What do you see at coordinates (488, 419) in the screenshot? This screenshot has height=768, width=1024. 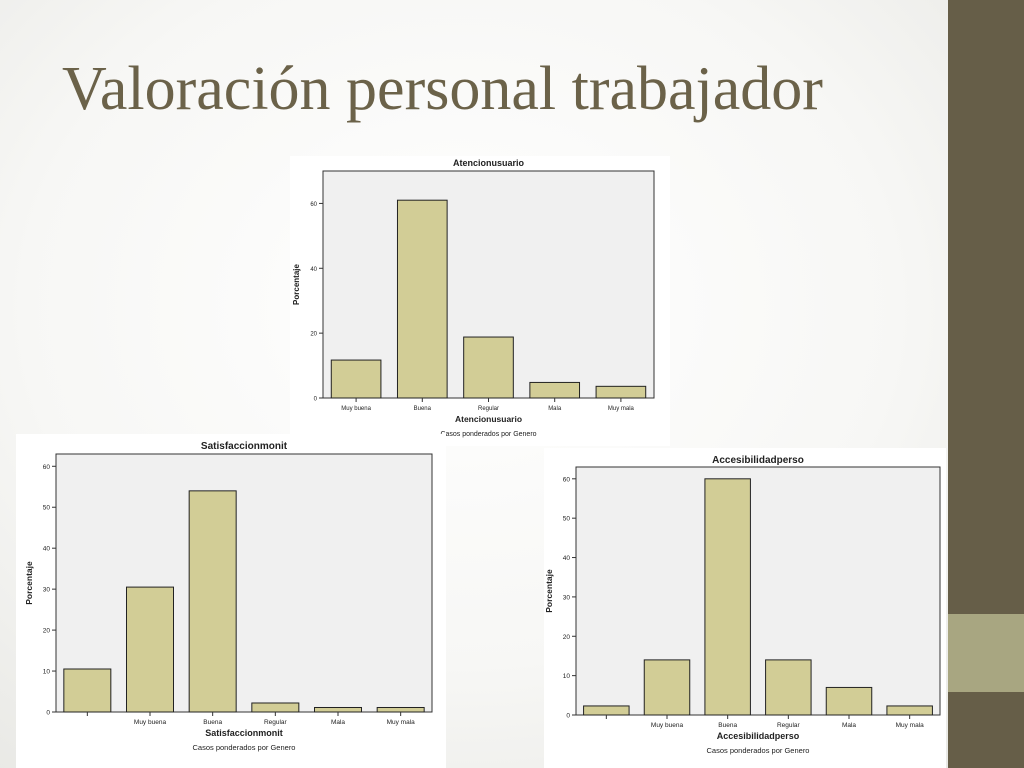 I see `x-axis-label: Atencionusuario` at bounding box center [488, 419].